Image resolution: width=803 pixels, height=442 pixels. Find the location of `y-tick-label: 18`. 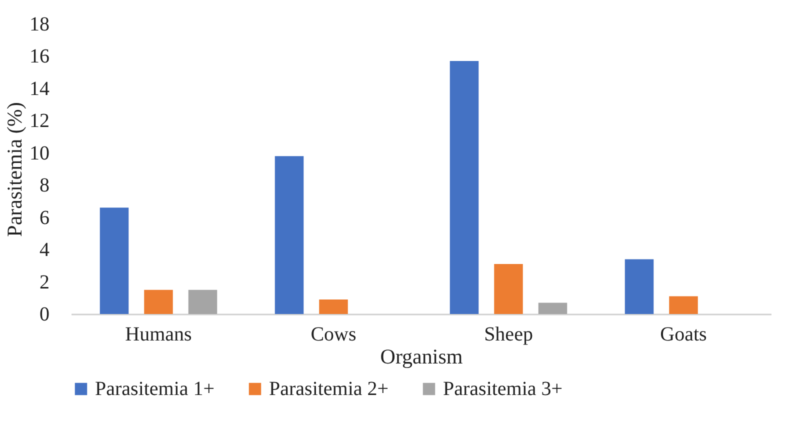

y-tick-label: 18 is located at coordinates (40, 25).